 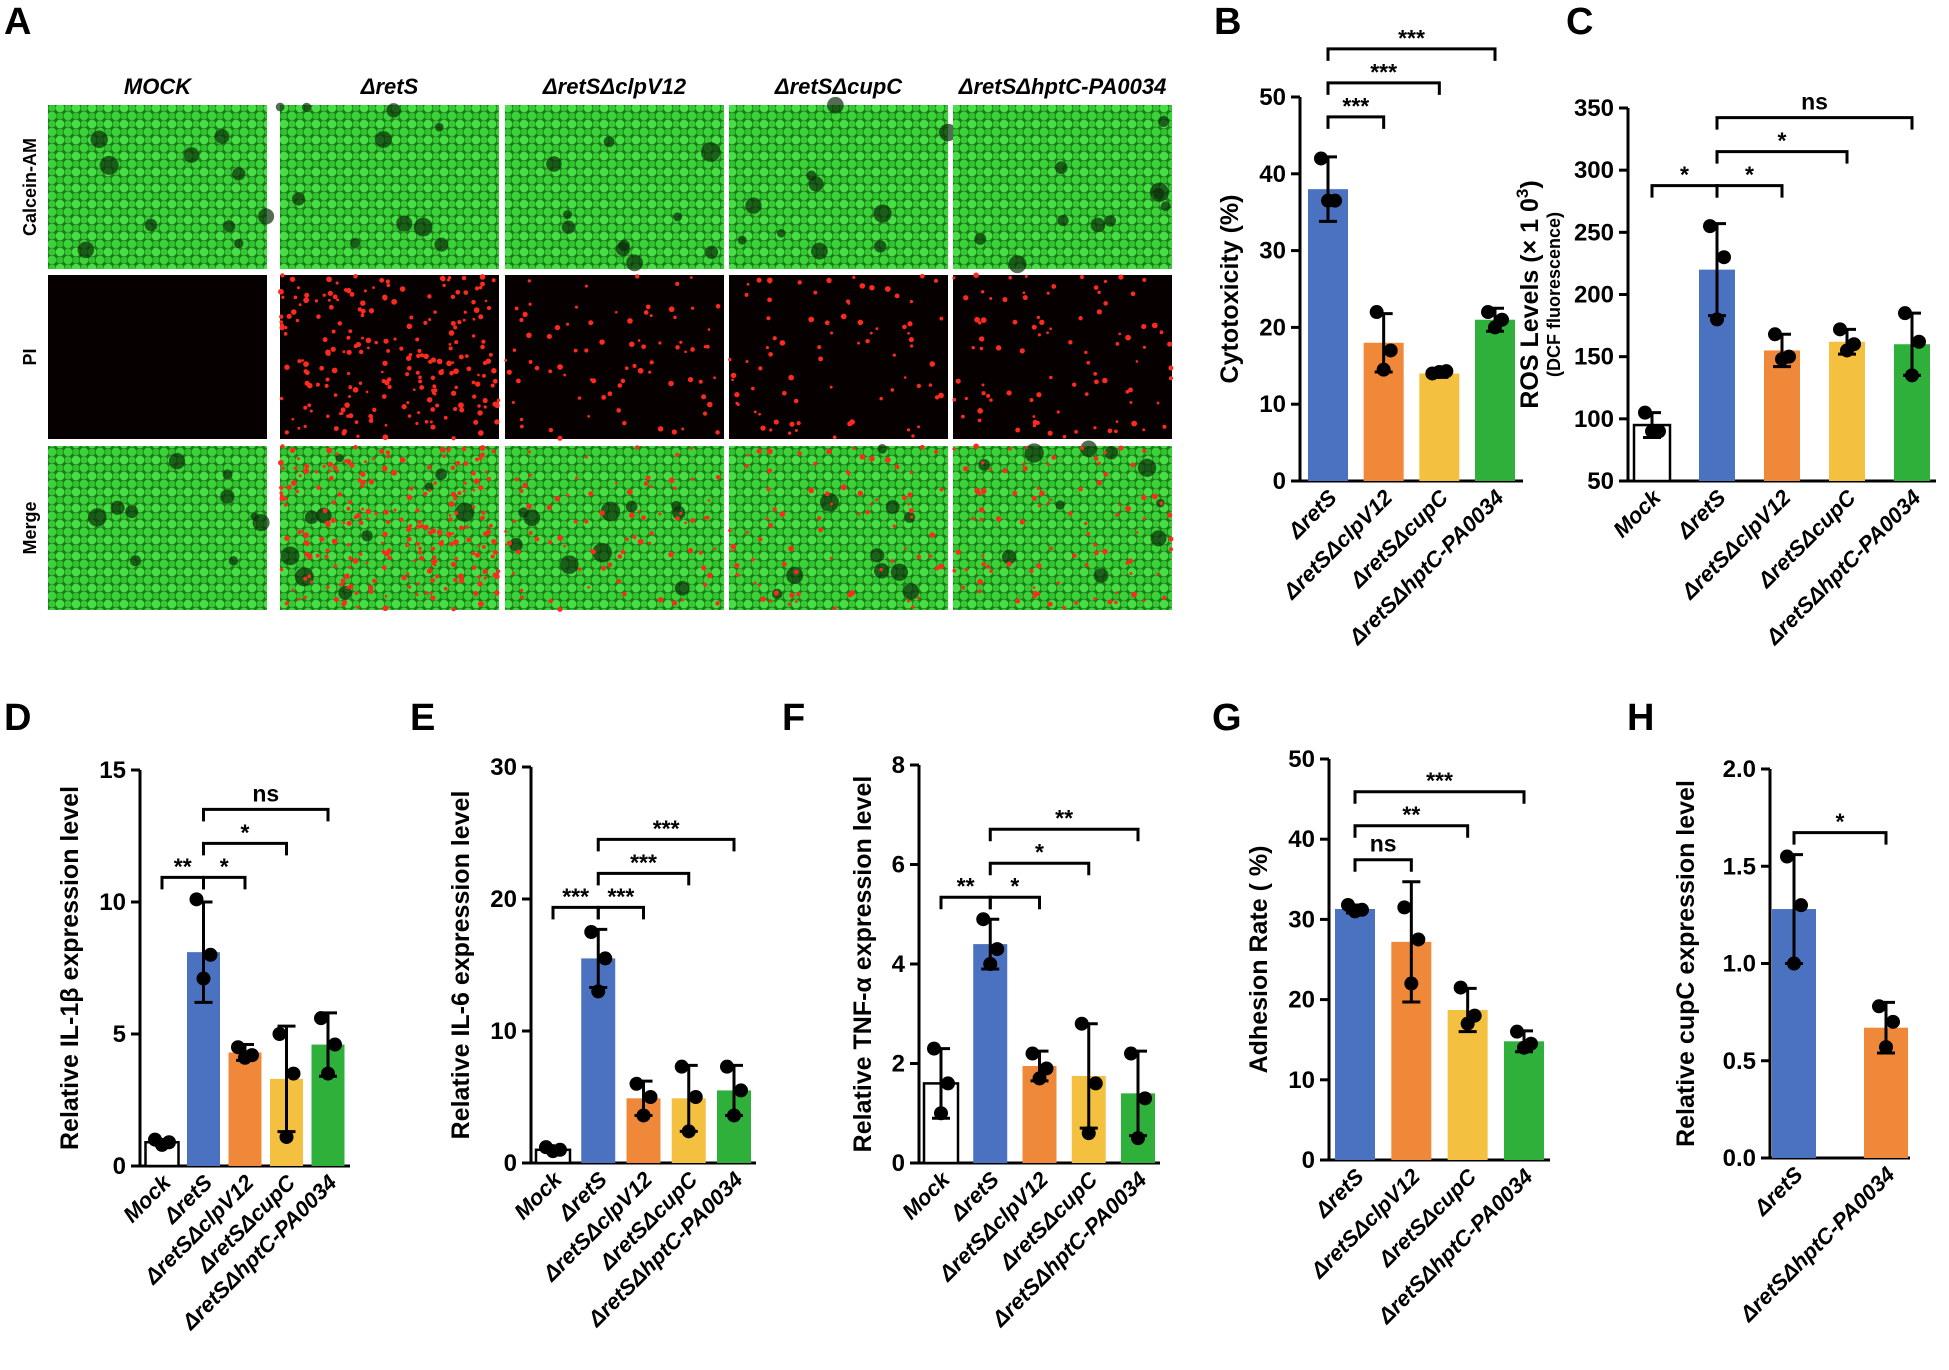 I want to click on micrograph-column-header: ΔretSΔclpV12, so click(x=614, y=86).